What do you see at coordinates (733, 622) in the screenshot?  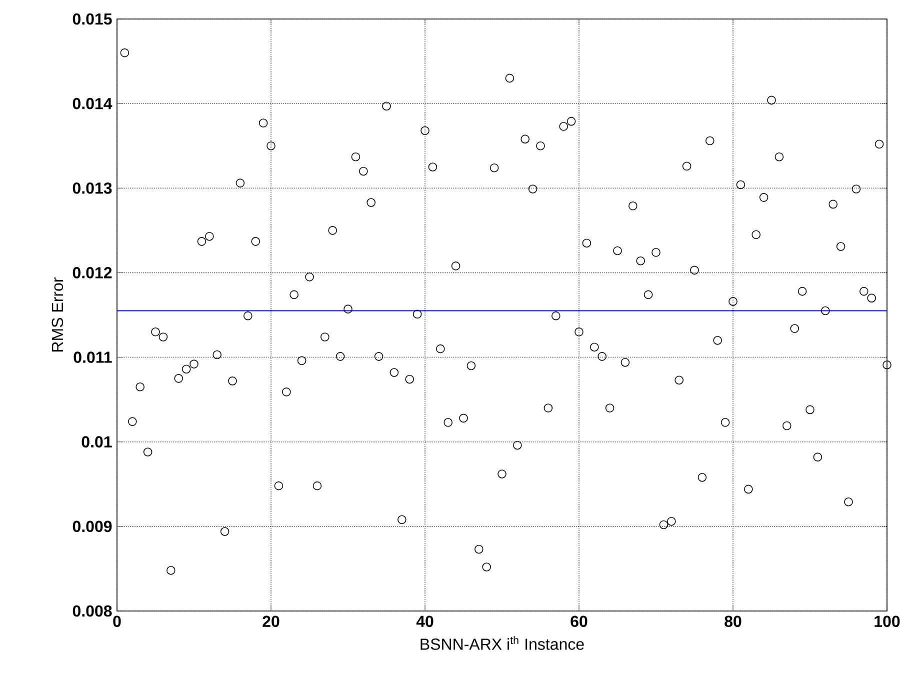 I see `x-tick-label: 80` at bounding box center [733, 622].